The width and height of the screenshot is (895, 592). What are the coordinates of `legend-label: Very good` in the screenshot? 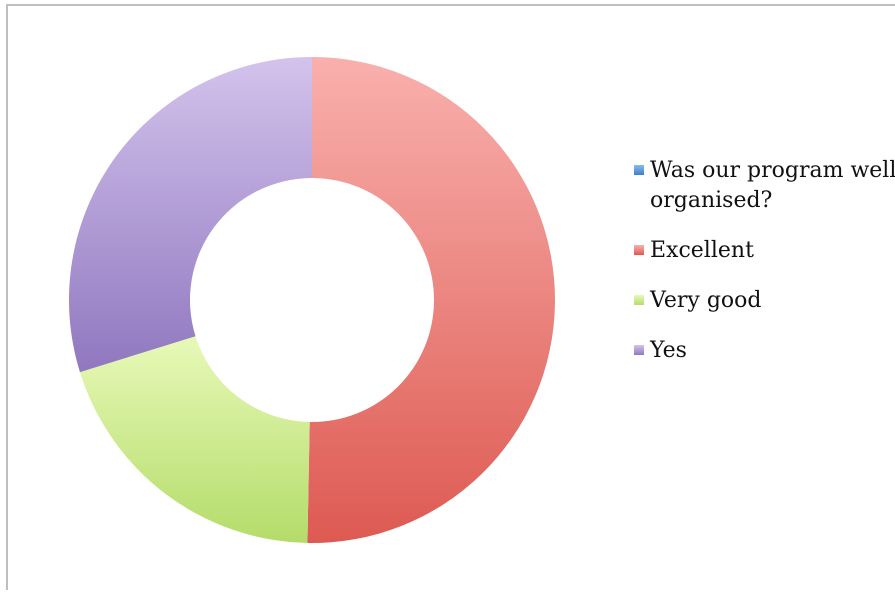 It's located at (706, 300).